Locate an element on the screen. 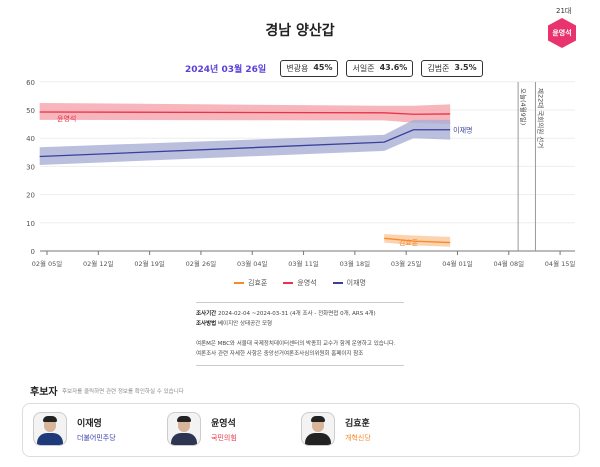 This screenshot has width=600, height=467. x-tick-label: 02월 26일 is located at coordinates (201, 263).